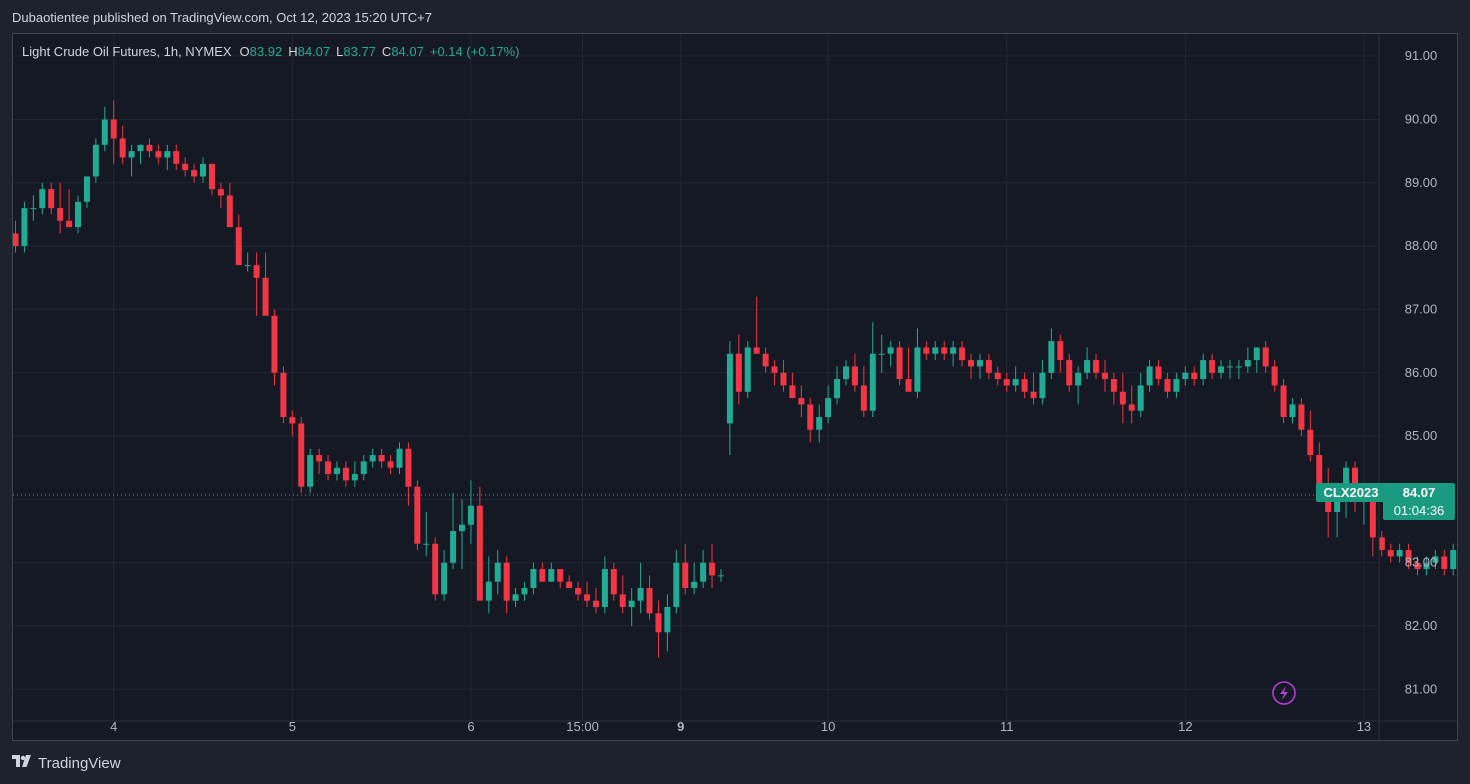 The height and width of the screenshot is (784, 1470). What do you see at coordinates (340, 51) in the screenshot?
I see `legend-low-label: L` at bounding box center [340, 51].